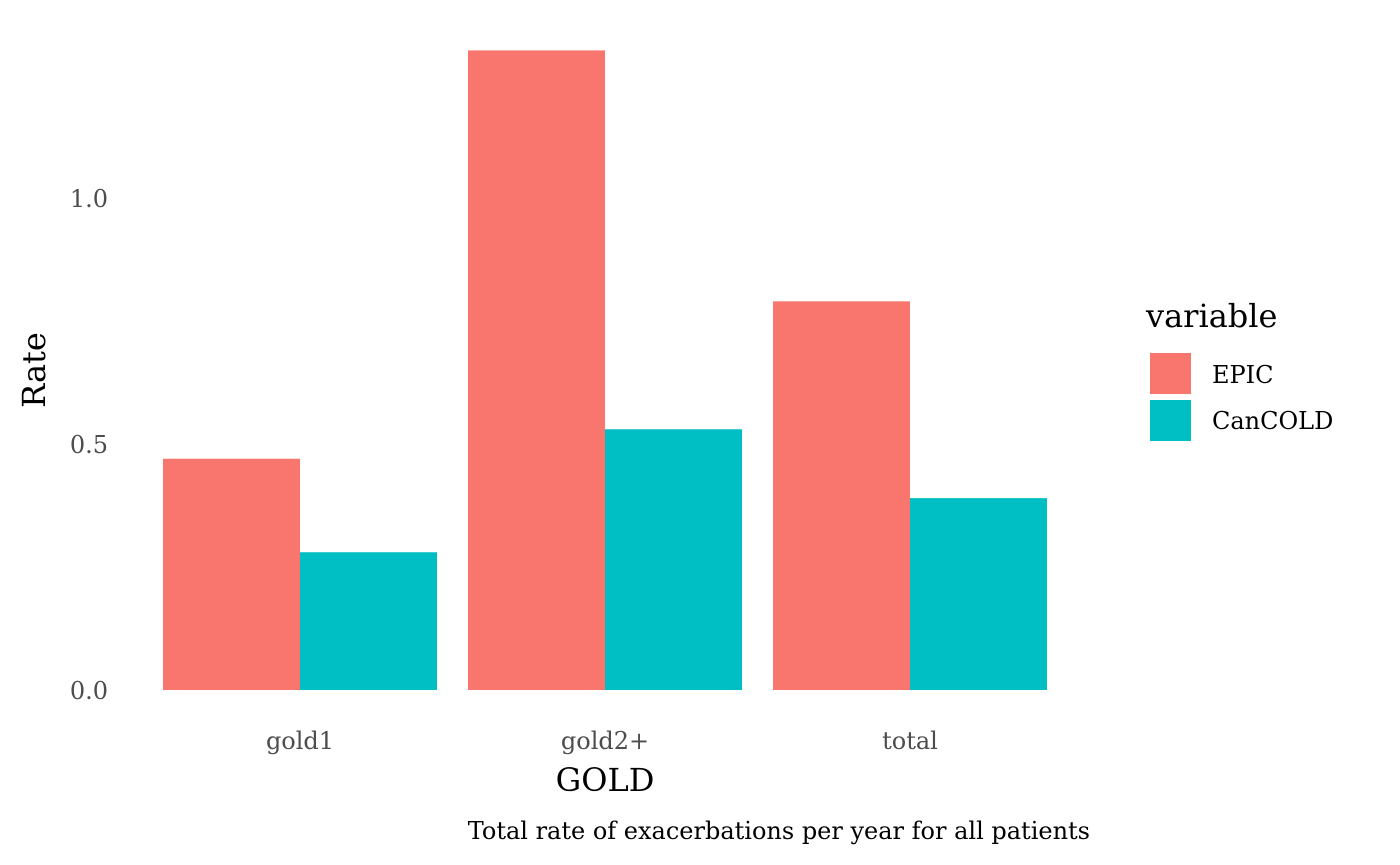  What do you see at coordinates (910, 741) in the screenshot?
I see `x-tick-label: total` at bounding box center [910, 741].